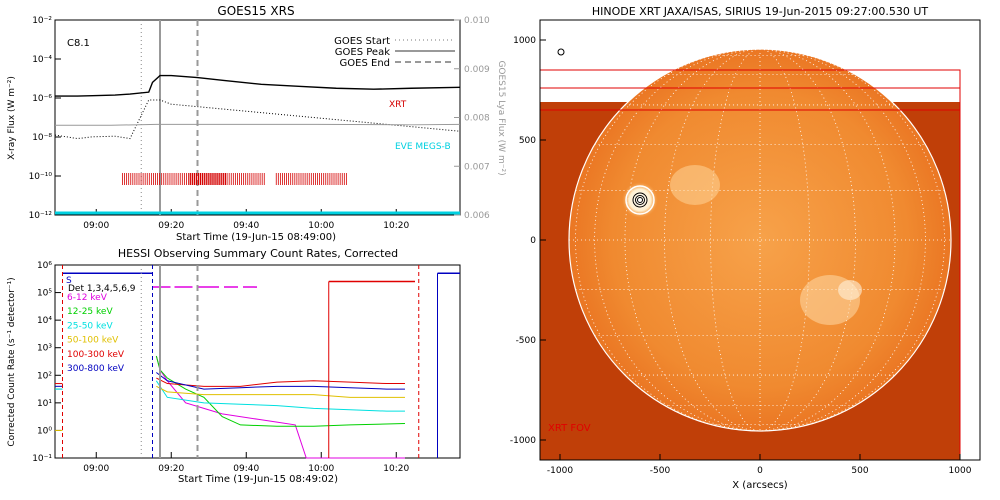 The height and width of the screenshot is (500, 1000). Describe the element at coordinates (255, 11) in the screenshot. I see `goes-title: GOES15 XRS` at that location.